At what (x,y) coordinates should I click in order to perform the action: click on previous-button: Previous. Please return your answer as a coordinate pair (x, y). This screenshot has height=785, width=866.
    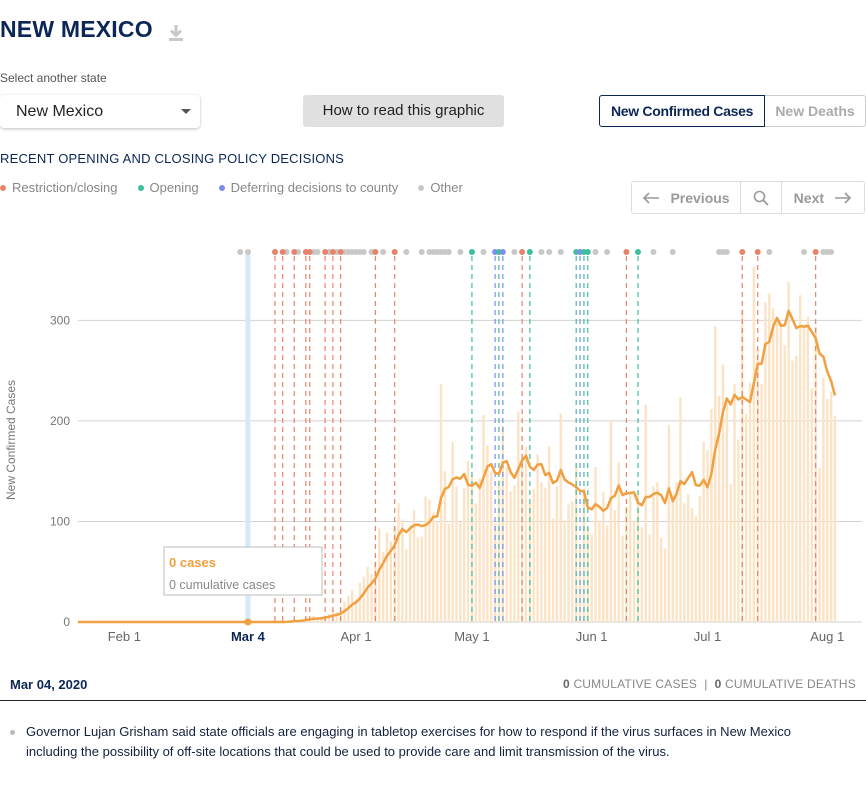
    Looking at the image, I should click on (687, 197).